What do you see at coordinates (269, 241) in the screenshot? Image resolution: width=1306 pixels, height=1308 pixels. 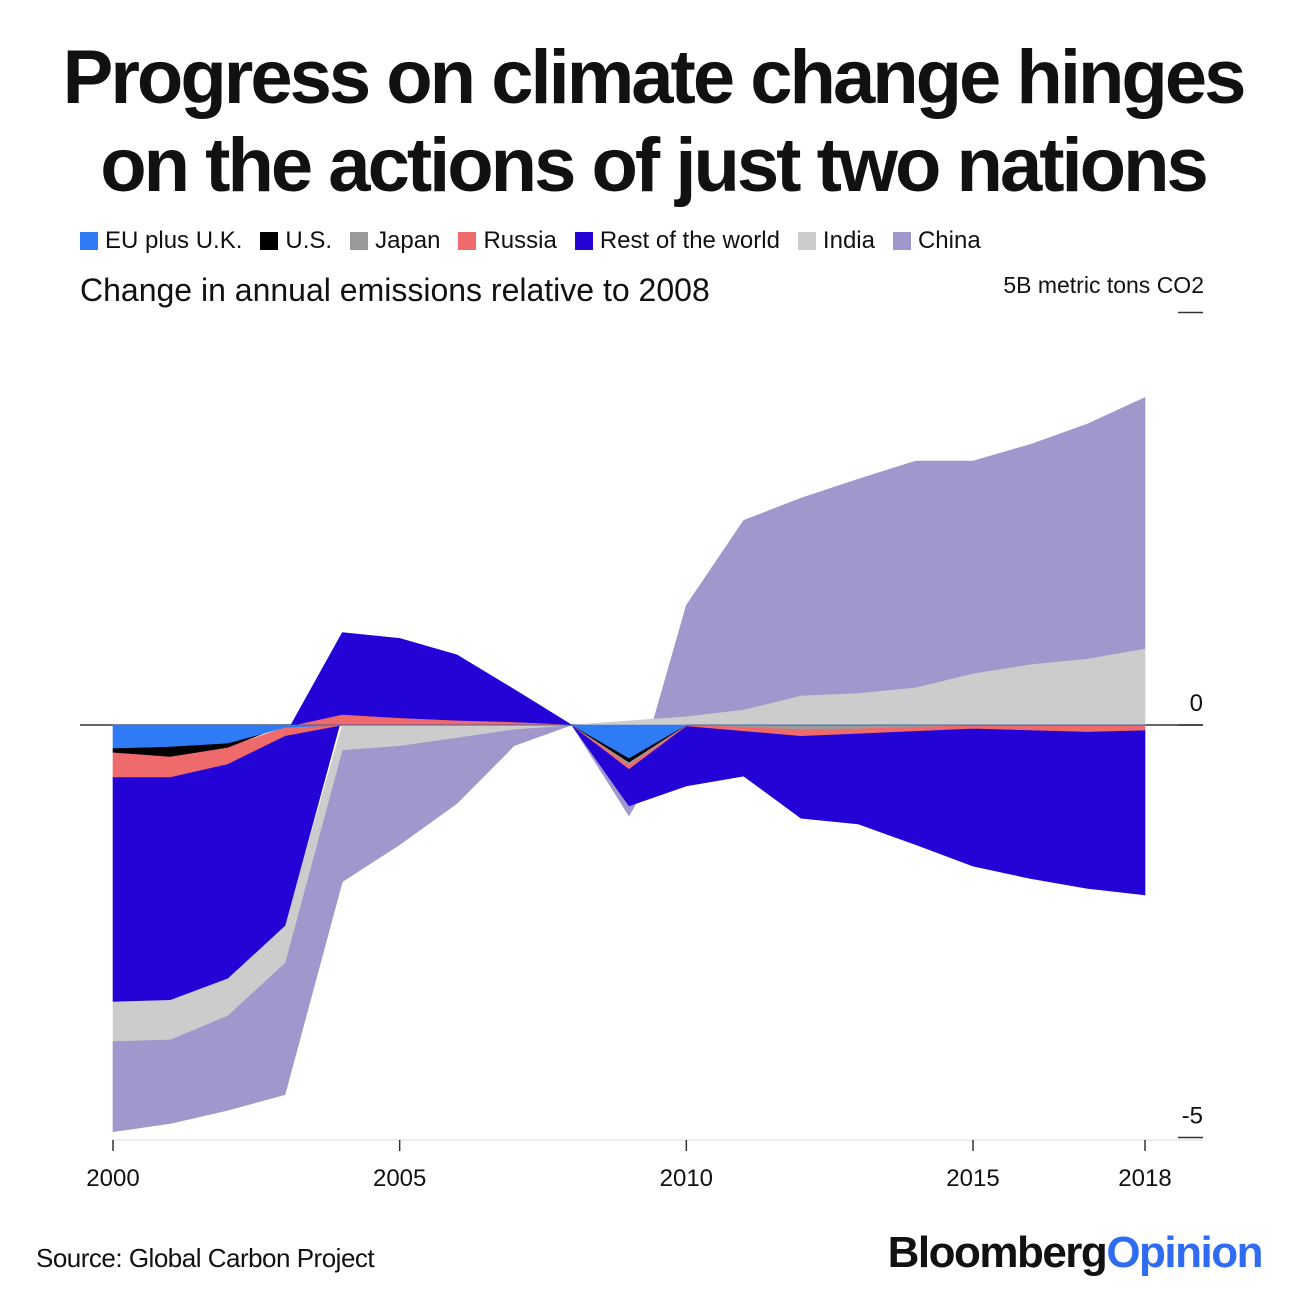 I see `legend-swatch-us` at bounding box center [269, 241].